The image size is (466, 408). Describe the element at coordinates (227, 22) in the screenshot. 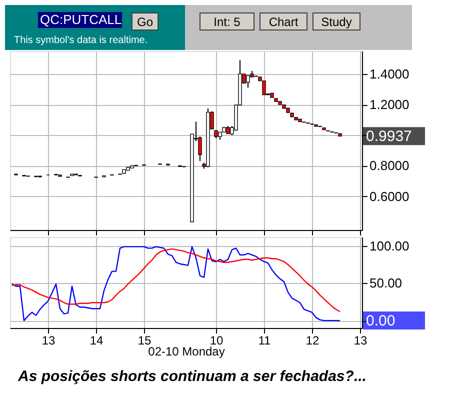

I see `text: Int: 5` at that location.